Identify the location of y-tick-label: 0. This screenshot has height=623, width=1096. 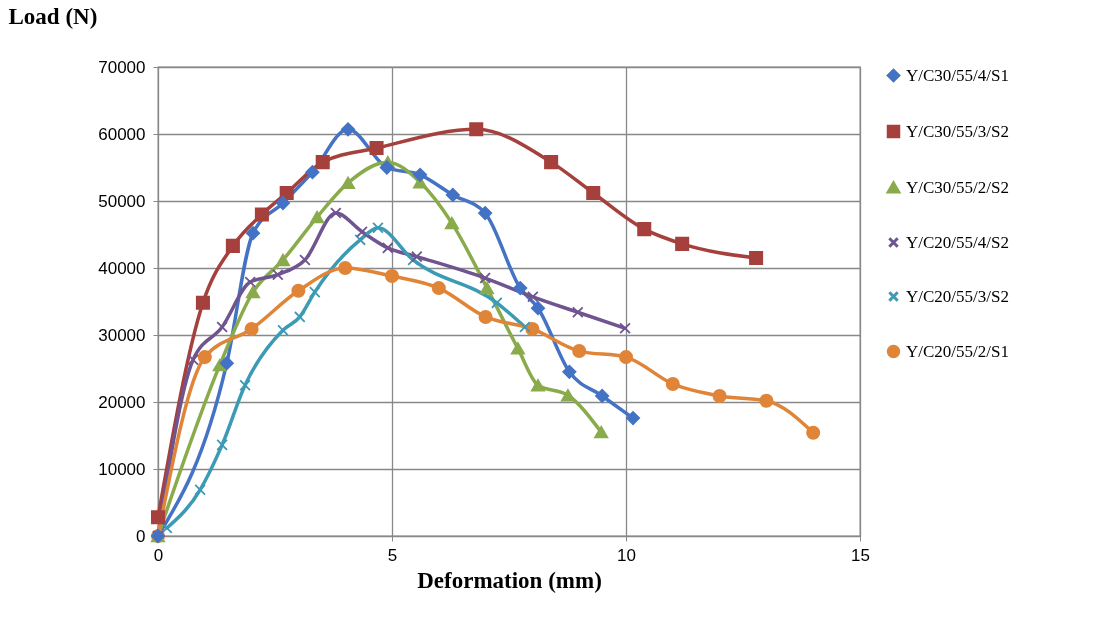
(141, 536).